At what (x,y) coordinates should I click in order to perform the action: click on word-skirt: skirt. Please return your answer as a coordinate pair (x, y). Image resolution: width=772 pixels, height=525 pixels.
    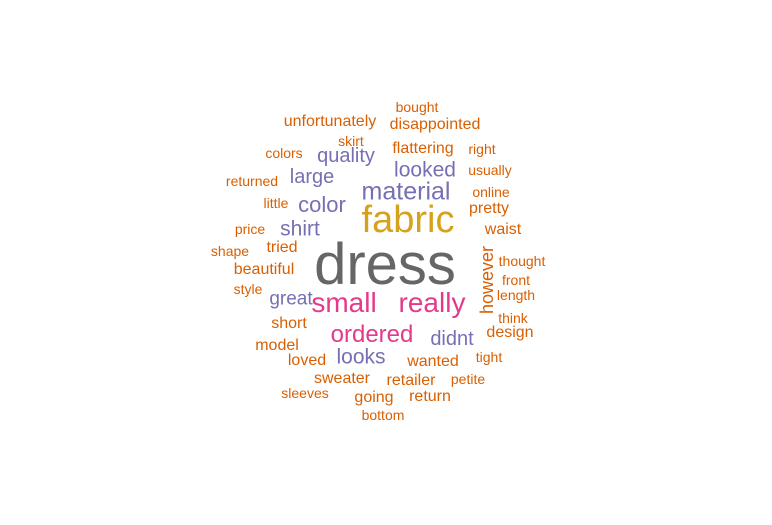
    Looking at the image, I should click on (351, 141).